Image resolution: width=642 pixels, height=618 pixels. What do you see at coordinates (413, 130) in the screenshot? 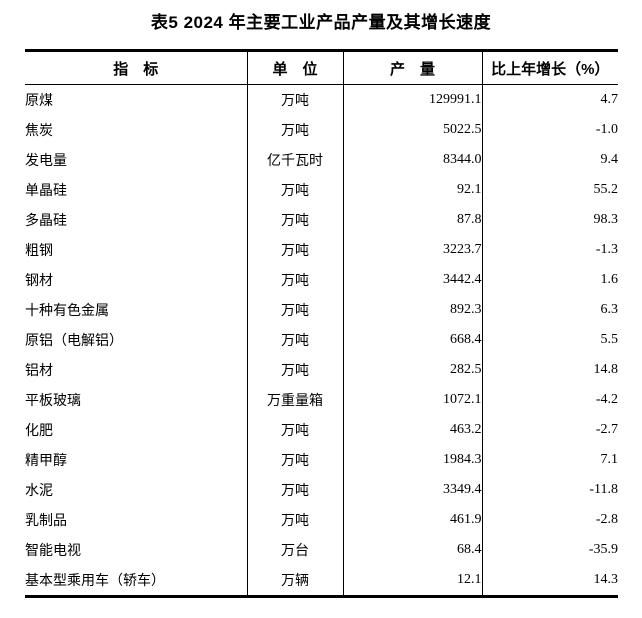
I see `output-cell: 5022.5` at bounding box center [413, 130].